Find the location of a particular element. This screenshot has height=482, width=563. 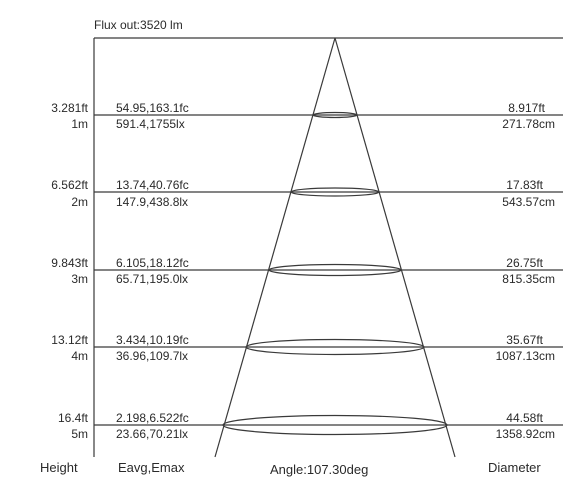

height-ft-2m: 6.562ft is located at coordinates (69, 185).